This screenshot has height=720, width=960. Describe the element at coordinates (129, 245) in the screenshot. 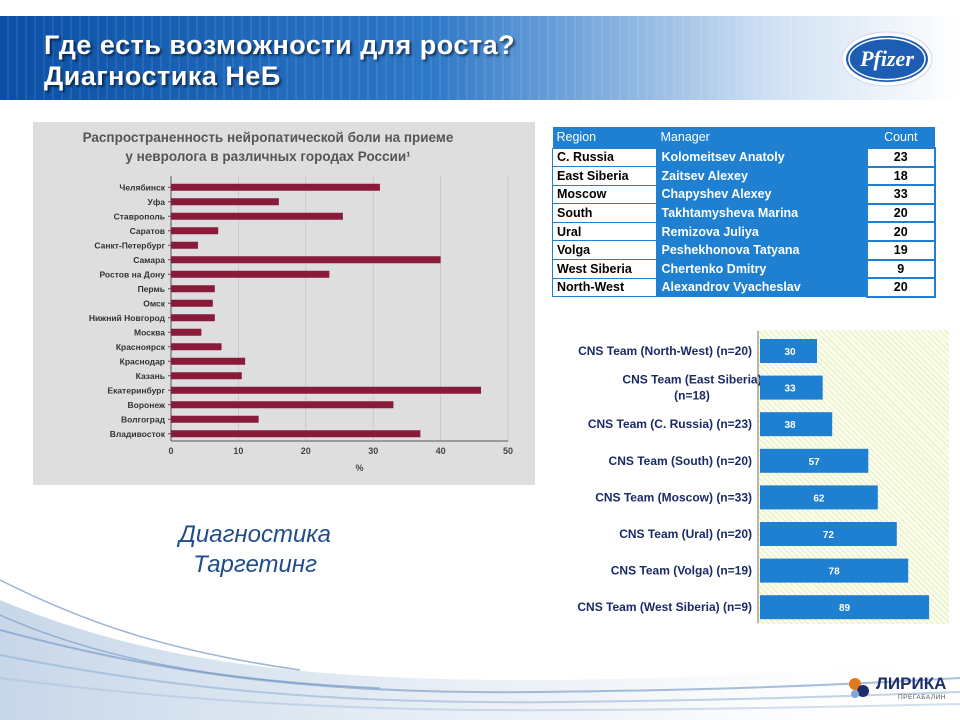

I see `left-chart-category-label: Санкт-Петербург` at that location.